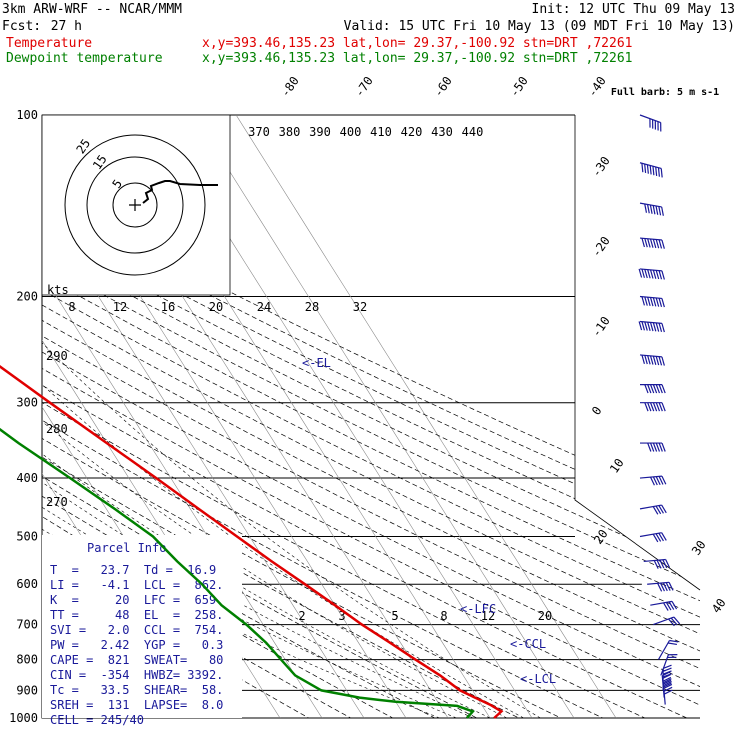 The height and width of the screenshot is (740, 740). Describe the element at coordinates (133, 570) in the screenshot. I see `parcel-row: T = 23.7 Td = 16.9` at that location.